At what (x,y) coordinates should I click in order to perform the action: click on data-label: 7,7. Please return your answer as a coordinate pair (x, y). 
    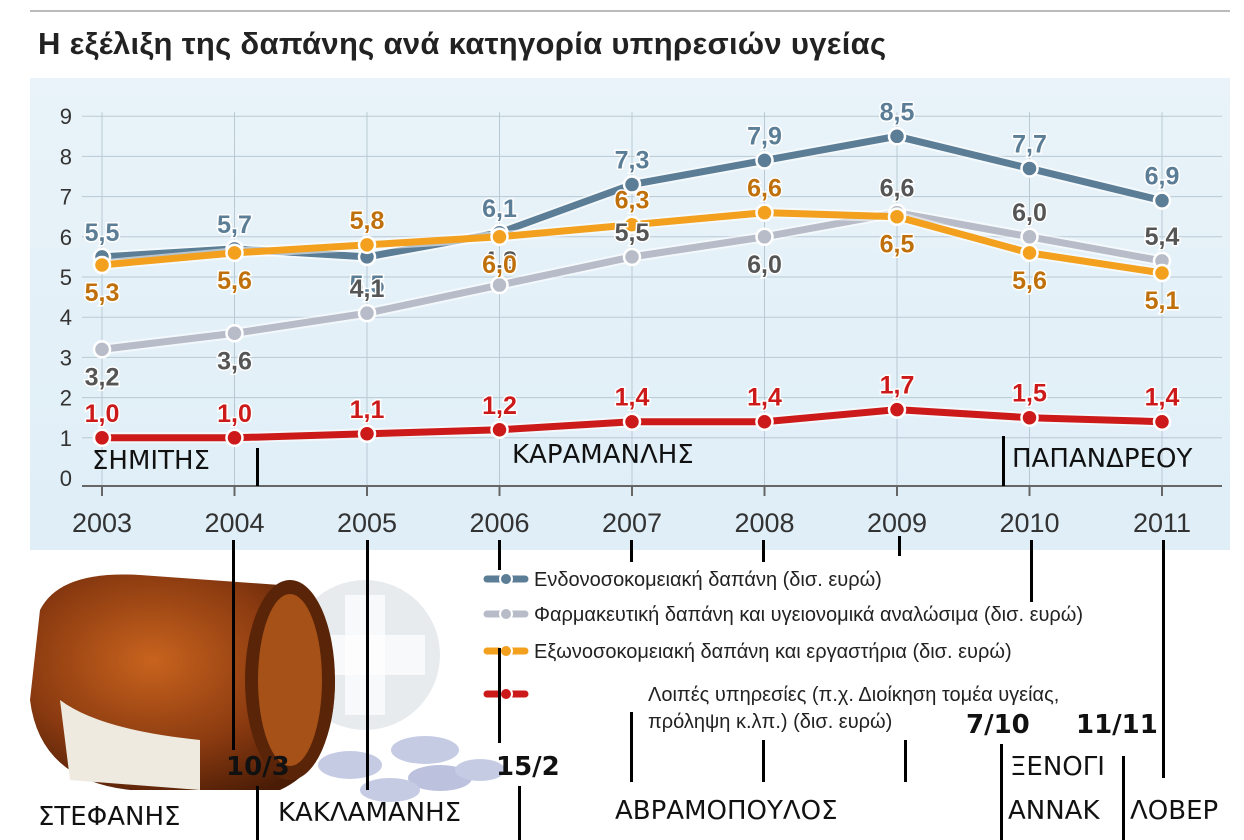
    Looking at the image, I should click on (1029, 144).